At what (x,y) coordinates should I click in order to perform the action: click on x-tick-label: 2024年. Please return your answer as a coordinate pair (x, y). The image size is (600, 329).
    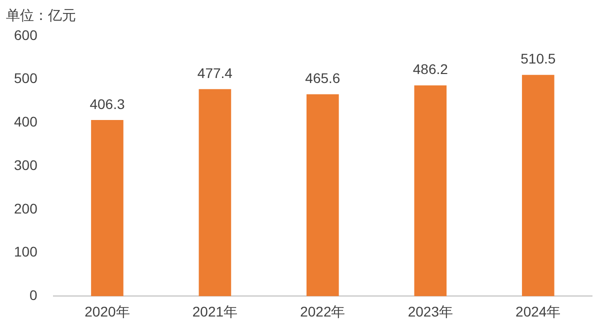
    Looking at the image, I should click on (538, 311).